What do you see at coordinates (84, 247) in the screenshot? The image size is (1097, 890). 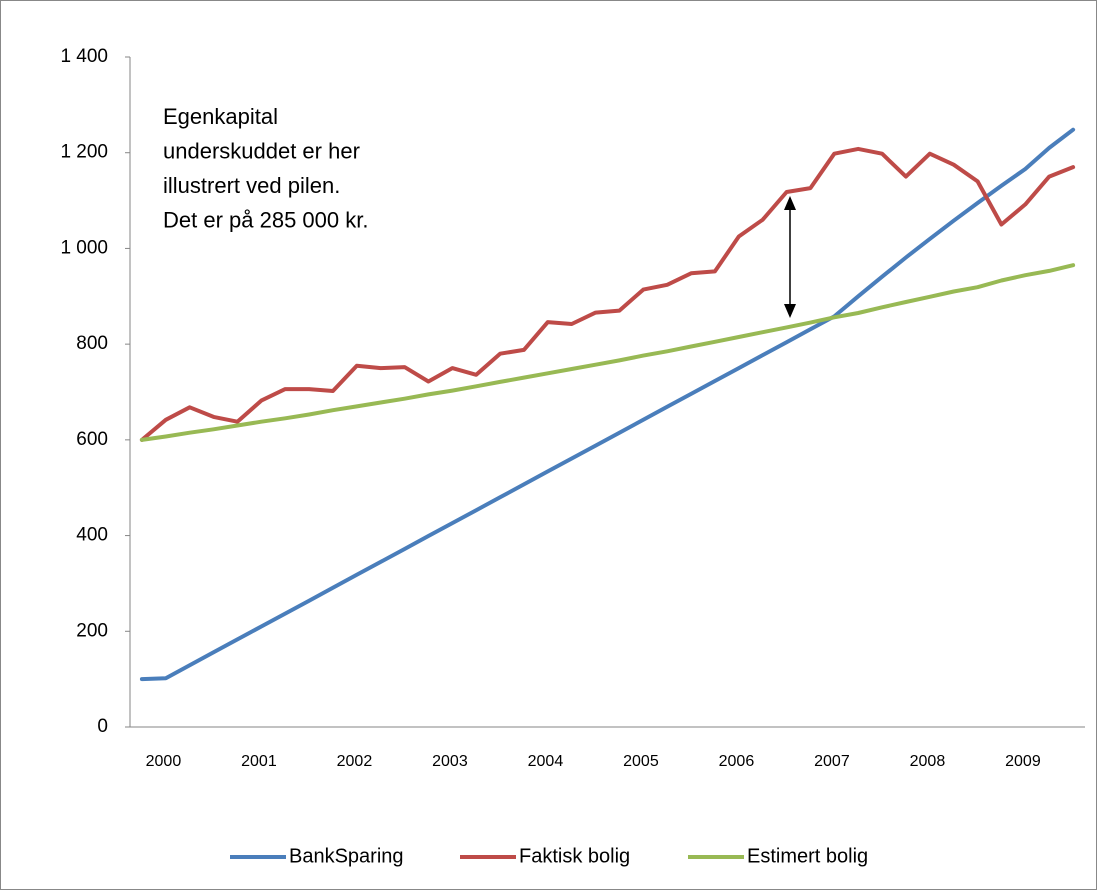 I see `y-tick-label: 1 000` at bounding box center [84, 247].